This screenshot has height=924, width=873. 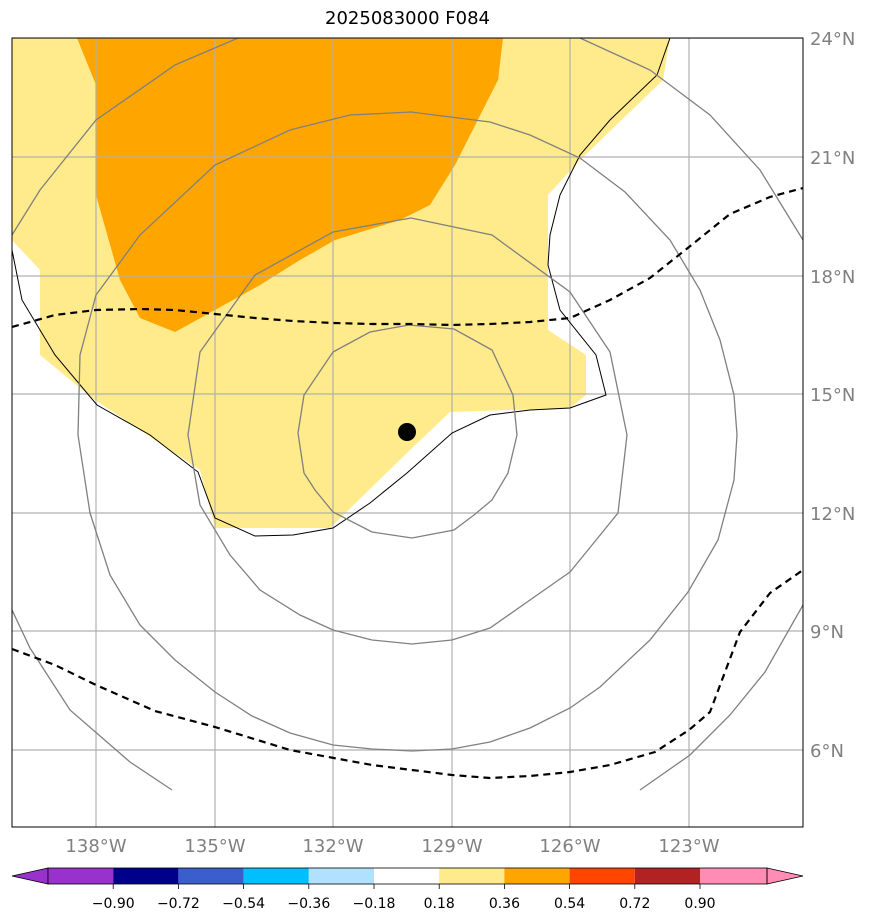 What do you see at coordinates (688, 846) in the screenshot?
I see `lon-tick-label: 123°W` at bounding box center [688, 846].